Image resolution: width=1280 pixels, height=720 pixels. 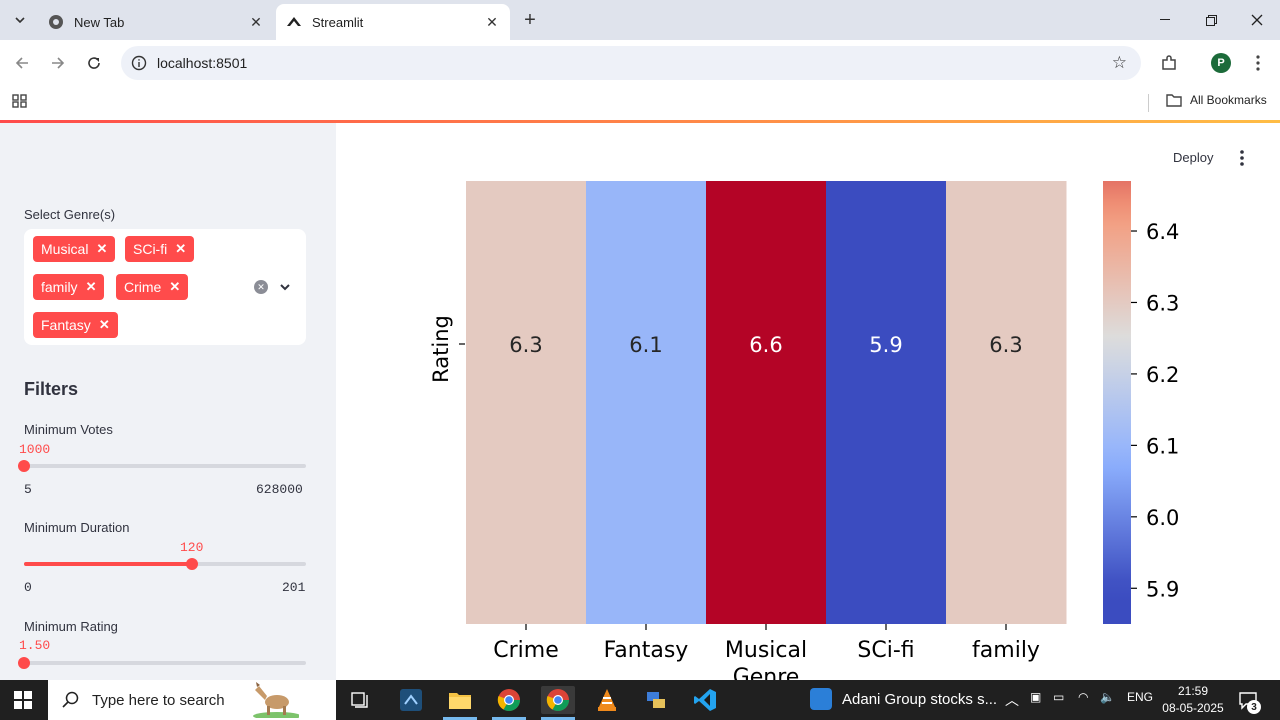 What do you see at coordinates (1169, 63) in the screenshot?
I see `extensions-icon` at bounding box center [1169, 63].